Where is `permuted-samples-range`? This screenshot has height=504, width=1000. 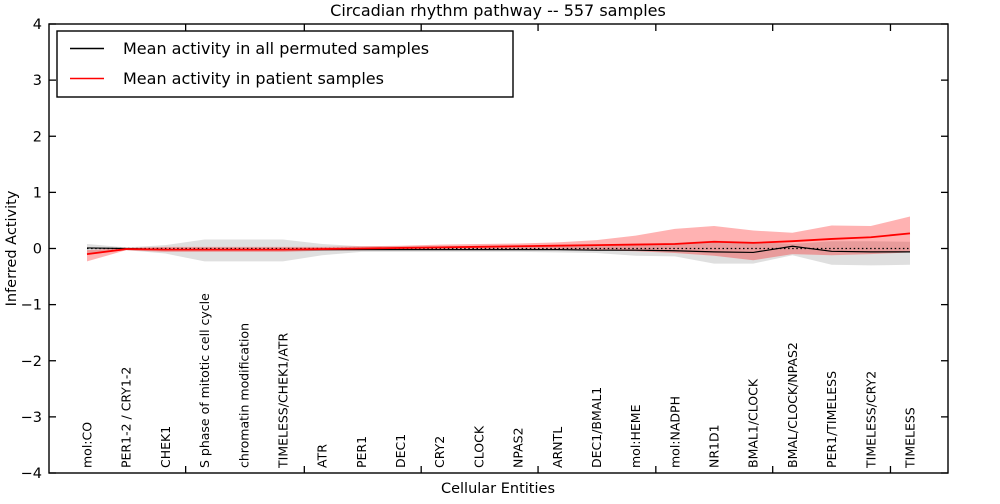 permuted-samples-range is located at coordinates (498, 252).